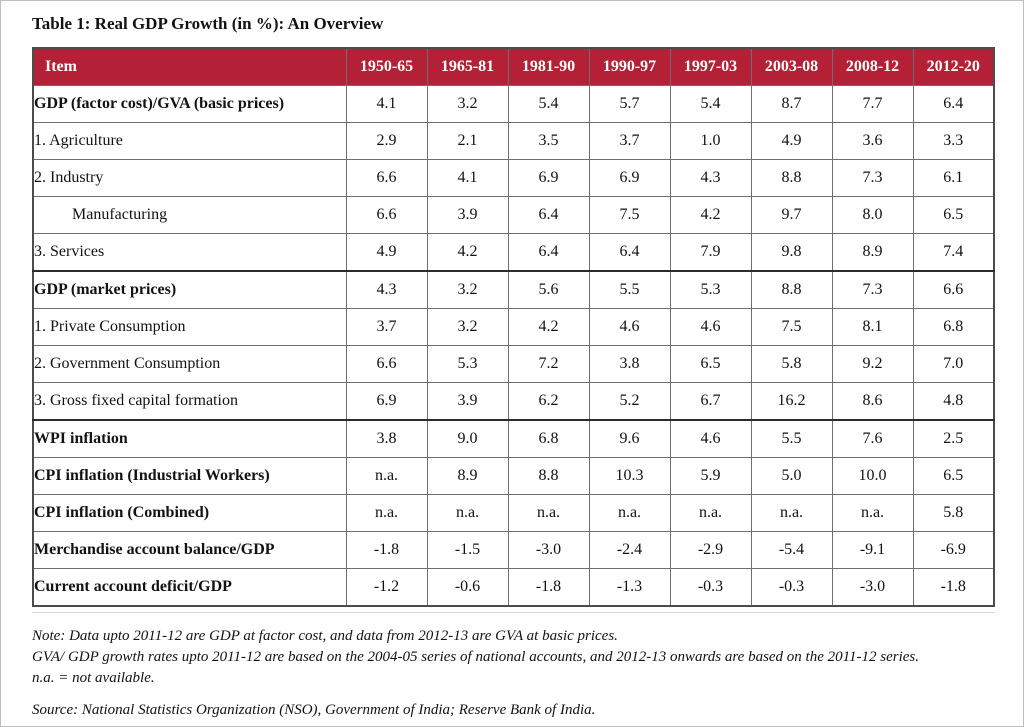 The height and width of the screenshot is (727, 1024). I want to click on value-cell: 8.7, so click(791, 104).